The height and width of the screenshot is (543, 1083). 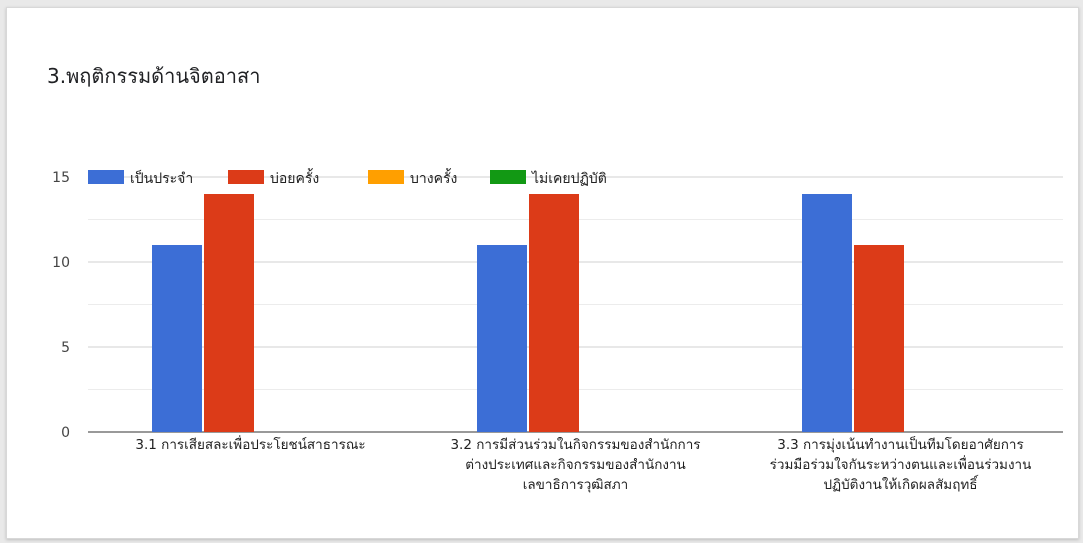 What do you see at coordinates (161, 178) in the screenshot?
I see `legend-label: เป็นประจำ` at bounding box center [161, 178].